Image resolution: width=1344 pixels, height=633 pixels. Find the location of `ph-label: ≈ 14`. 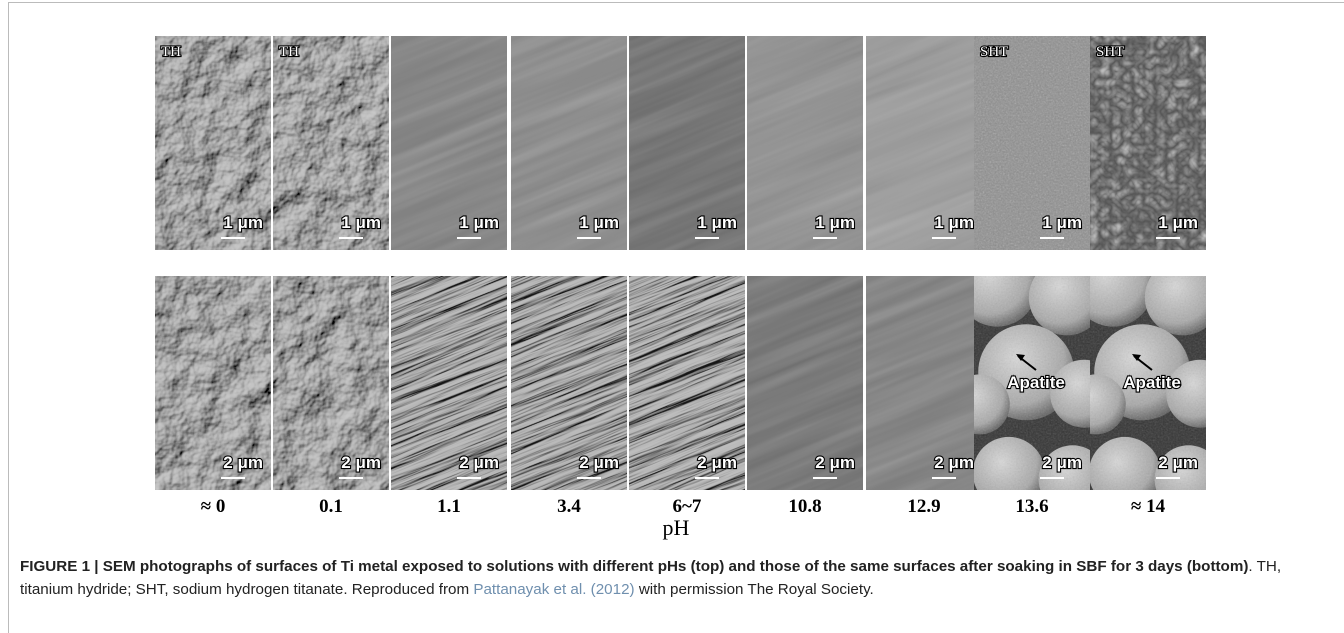

ph-label: ≈ 14 is located at coordinates (1148, 506).